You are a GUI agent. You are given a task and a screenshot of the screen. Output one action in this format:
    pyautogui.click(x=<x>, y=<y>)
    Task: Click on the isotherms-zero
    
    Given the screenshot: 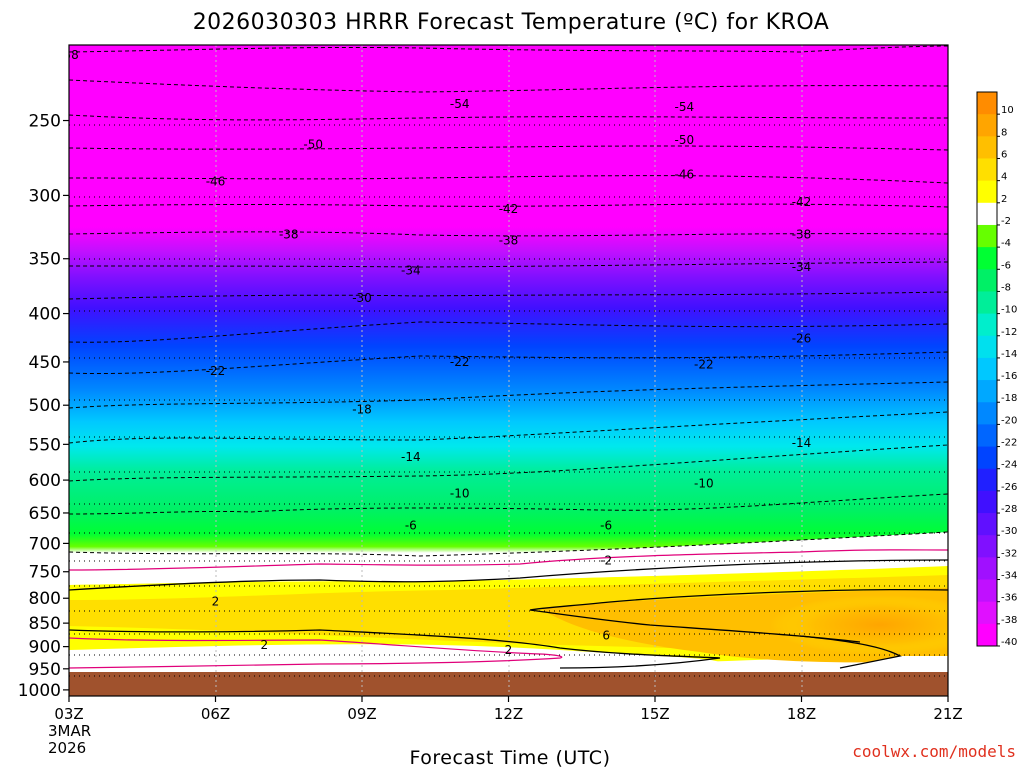 What is the action you would take?
    pyautogui.click(x=508, y=609)
    